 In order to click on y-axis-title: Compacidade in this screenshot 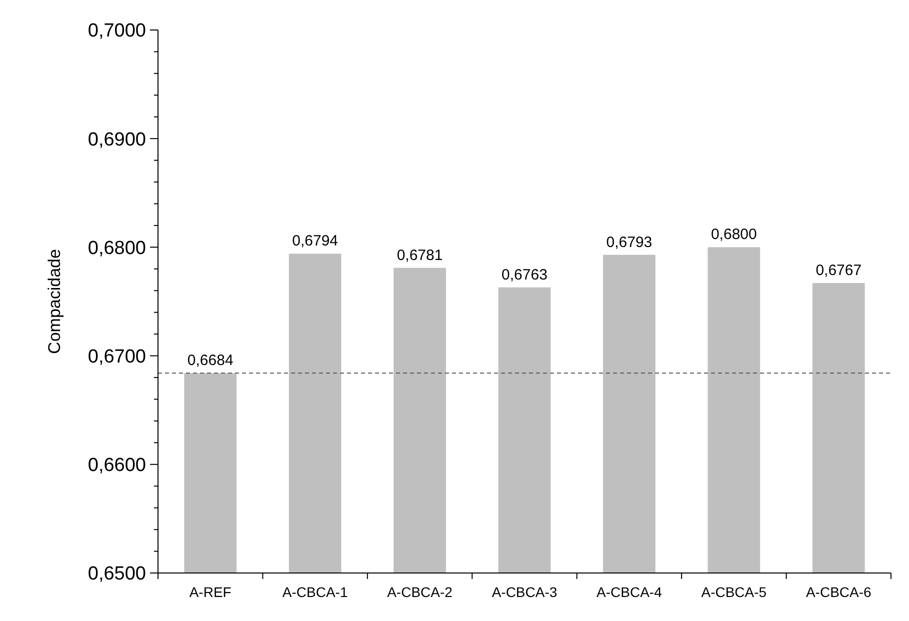, I will do `click(54, 301)`.